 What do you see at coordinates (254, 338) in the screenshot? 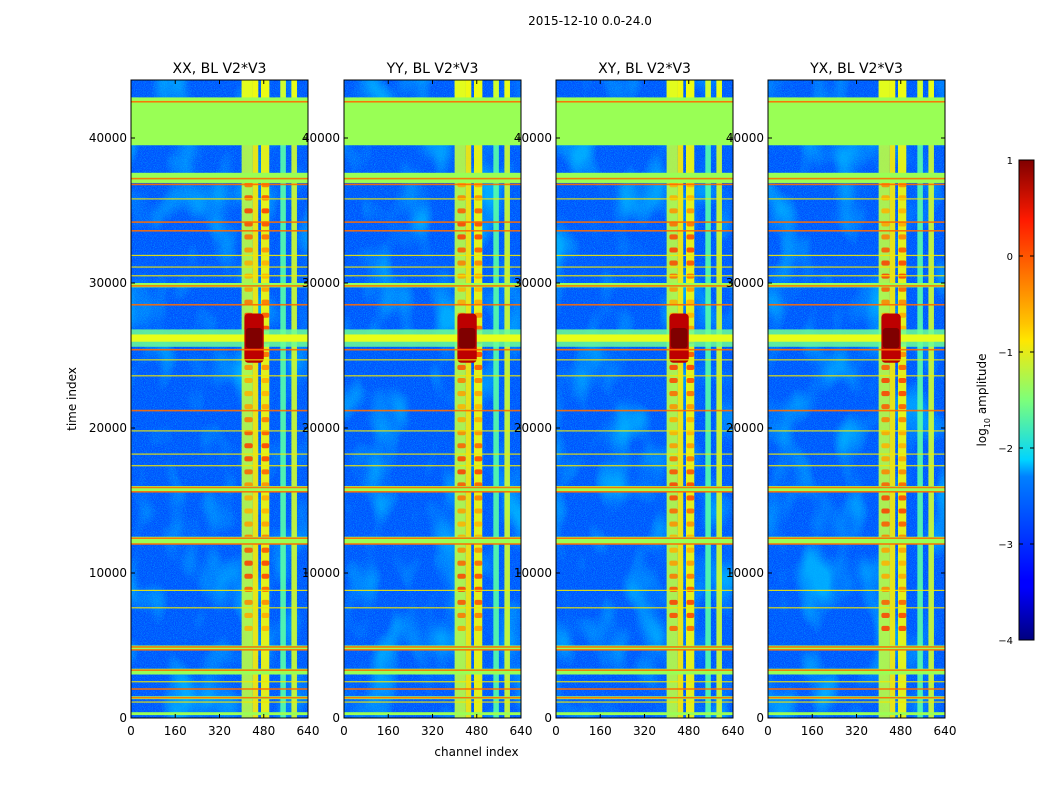
I see `peak-core` at bounding box center [254, 338].